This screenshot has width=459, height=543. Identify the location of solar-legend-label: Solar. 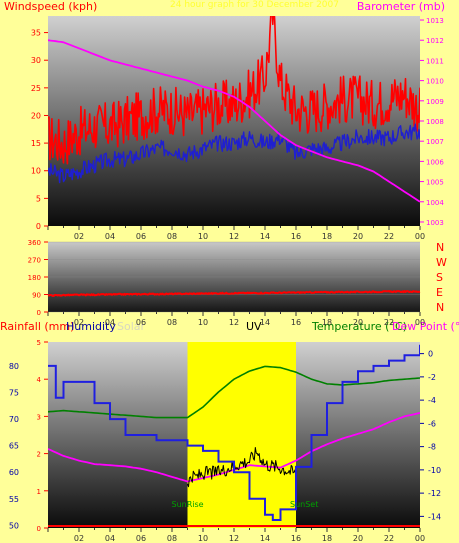
(131, 326).